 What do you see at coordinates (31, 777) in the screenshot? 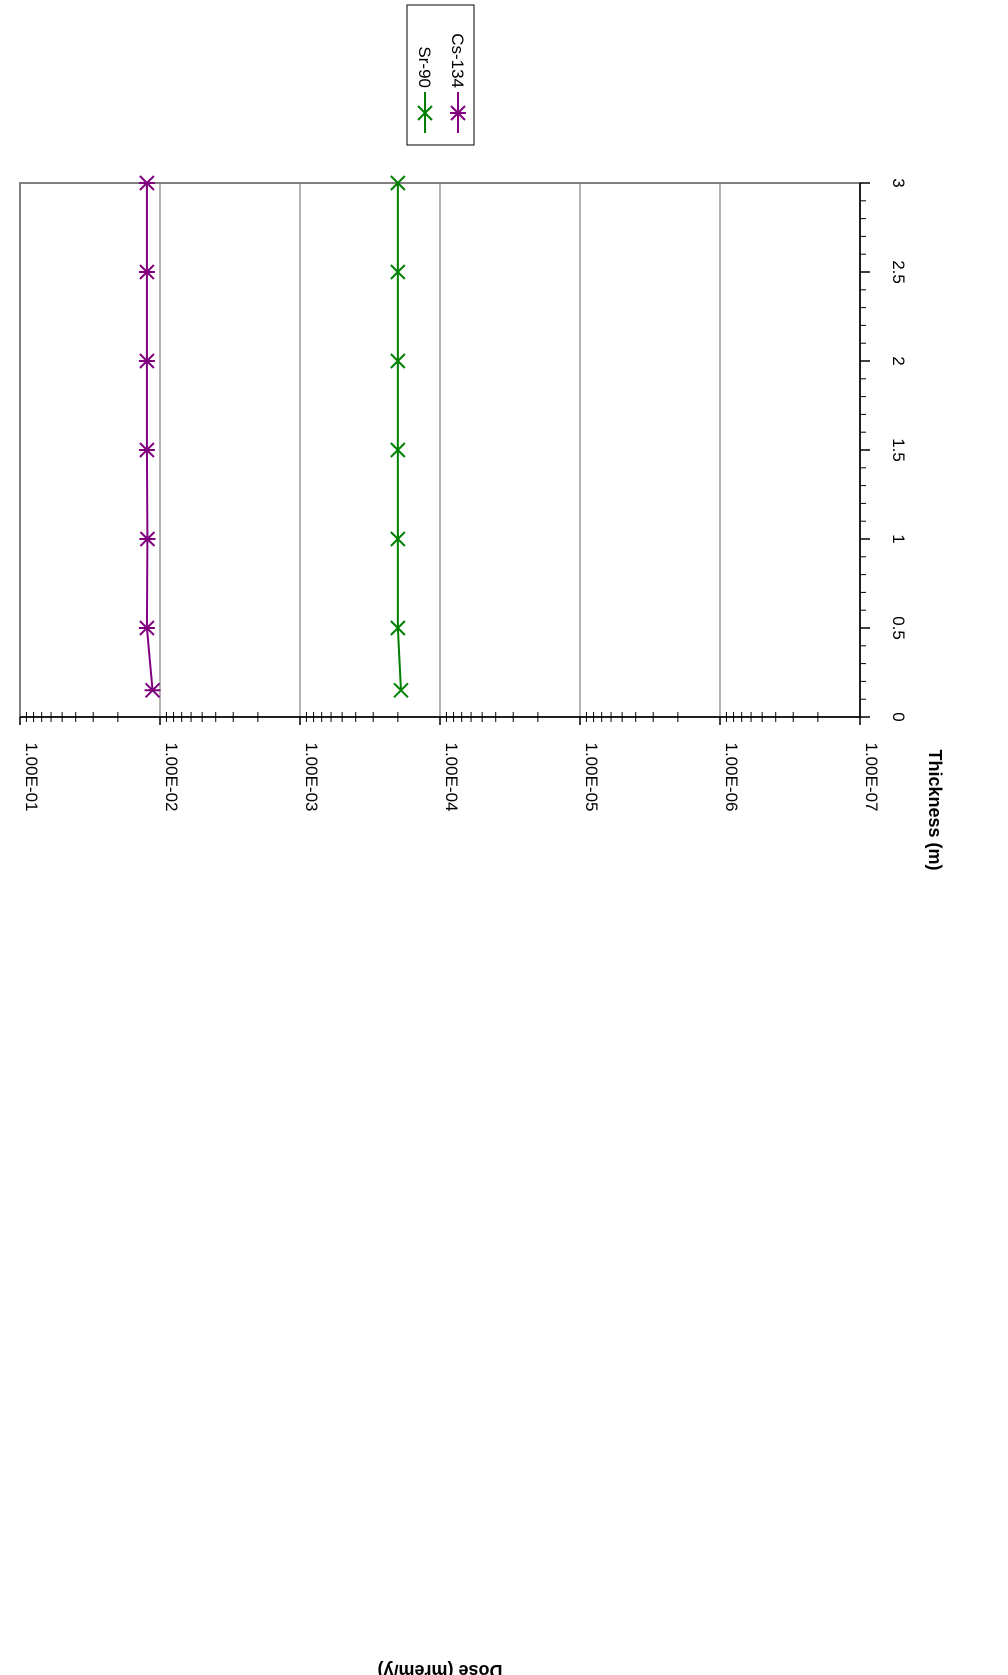
I see `y-tick-label: 1.00E-01` at bounding box center [31, 777].